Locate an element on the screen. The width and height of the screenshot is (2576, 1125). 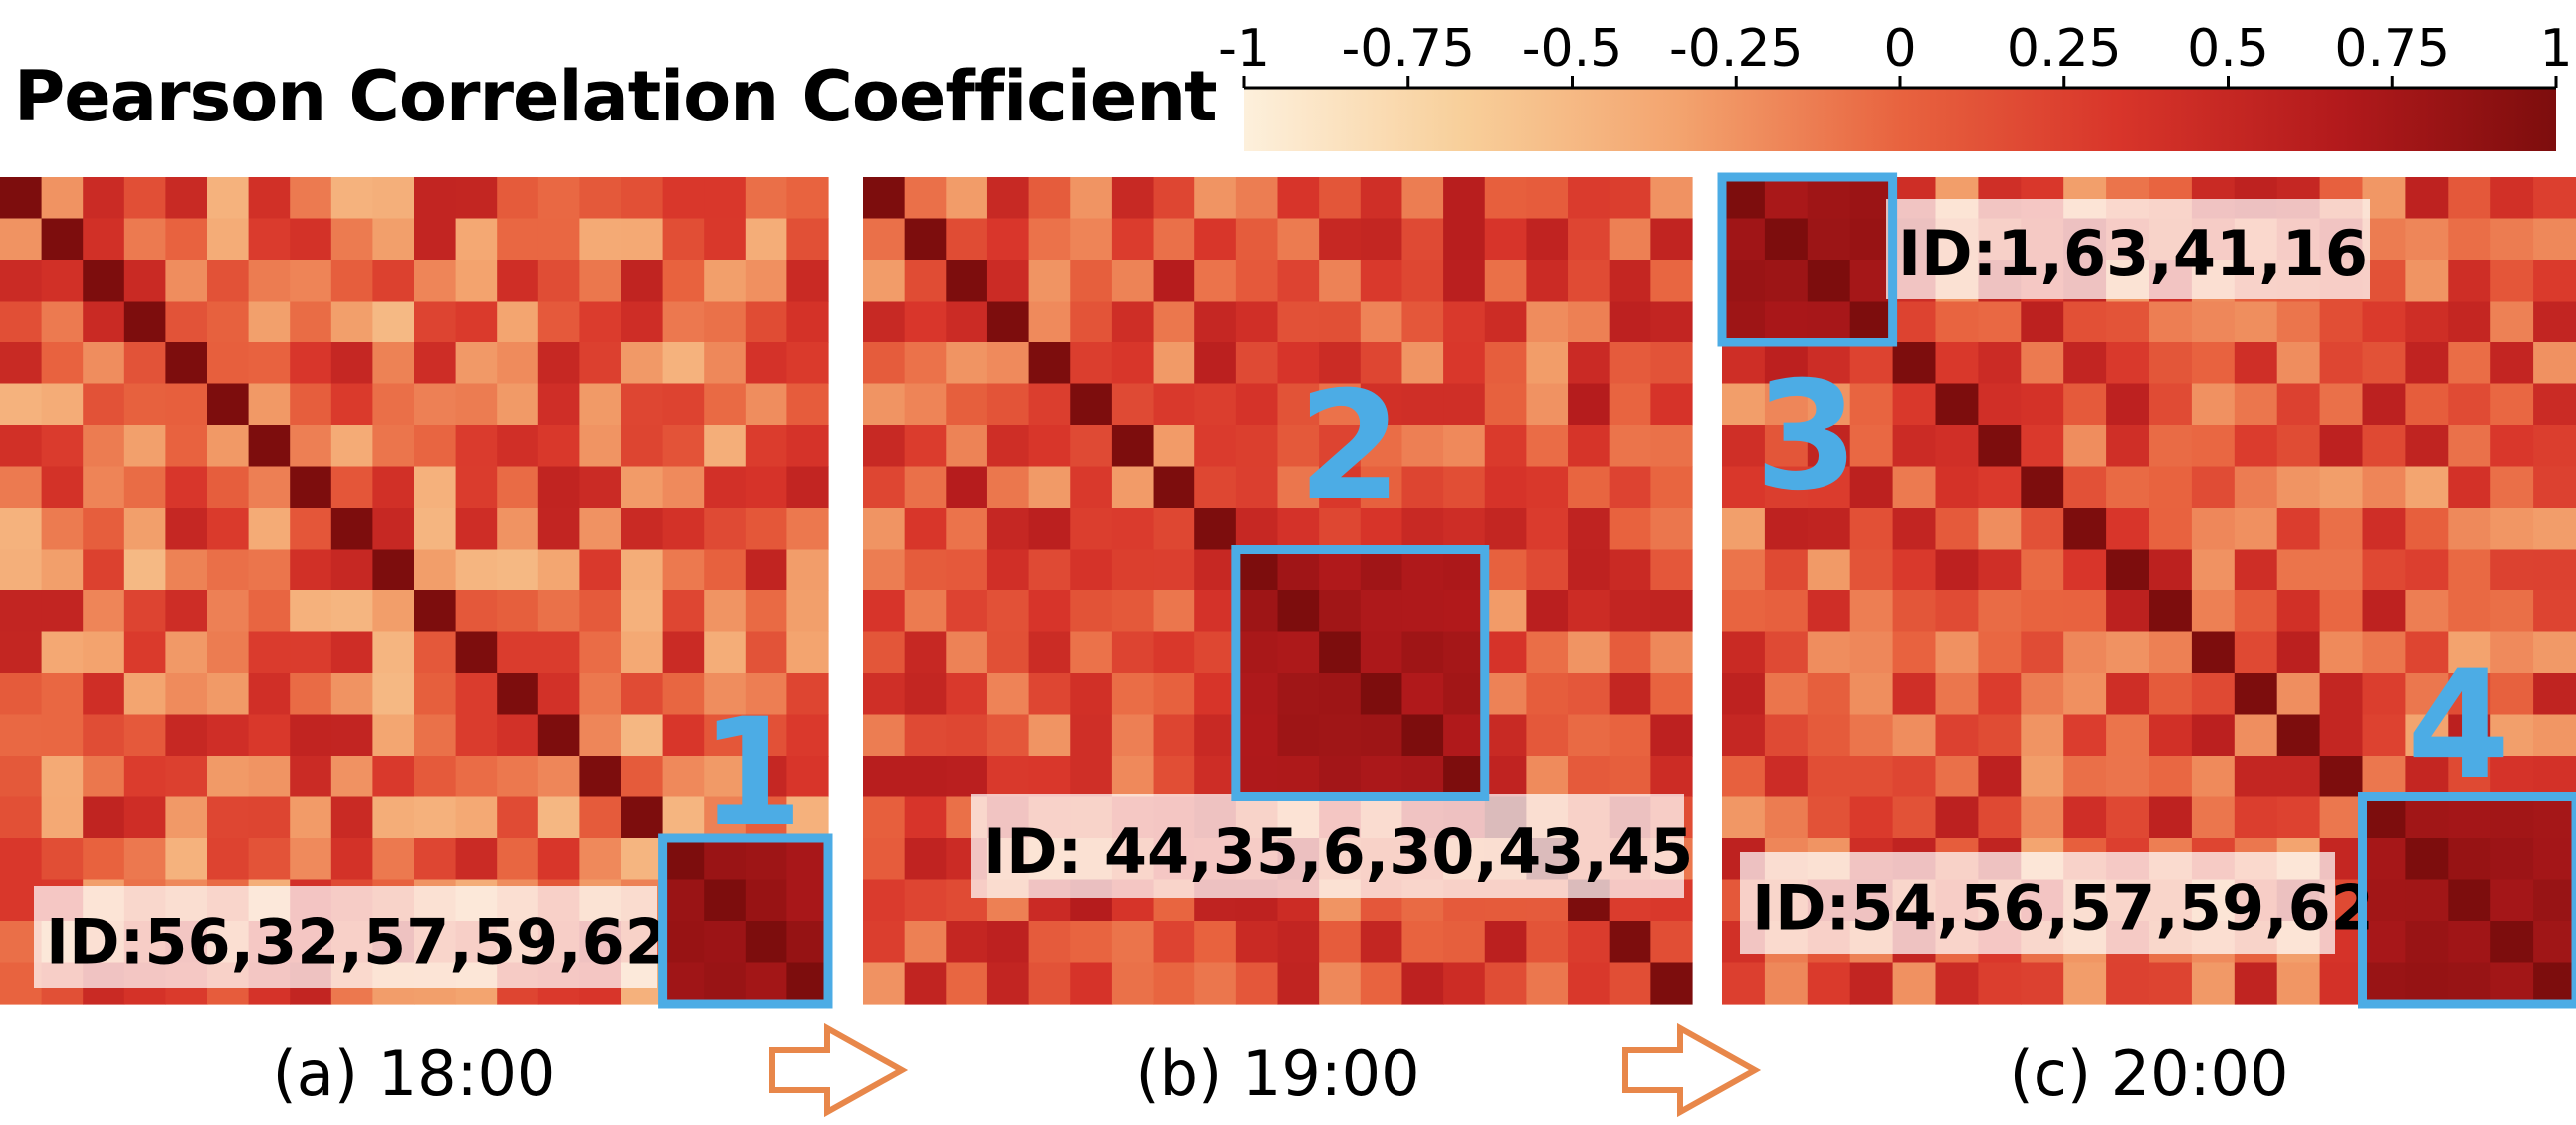
colorbar-tick-label: -1 is located at coordinates (1244, 49).